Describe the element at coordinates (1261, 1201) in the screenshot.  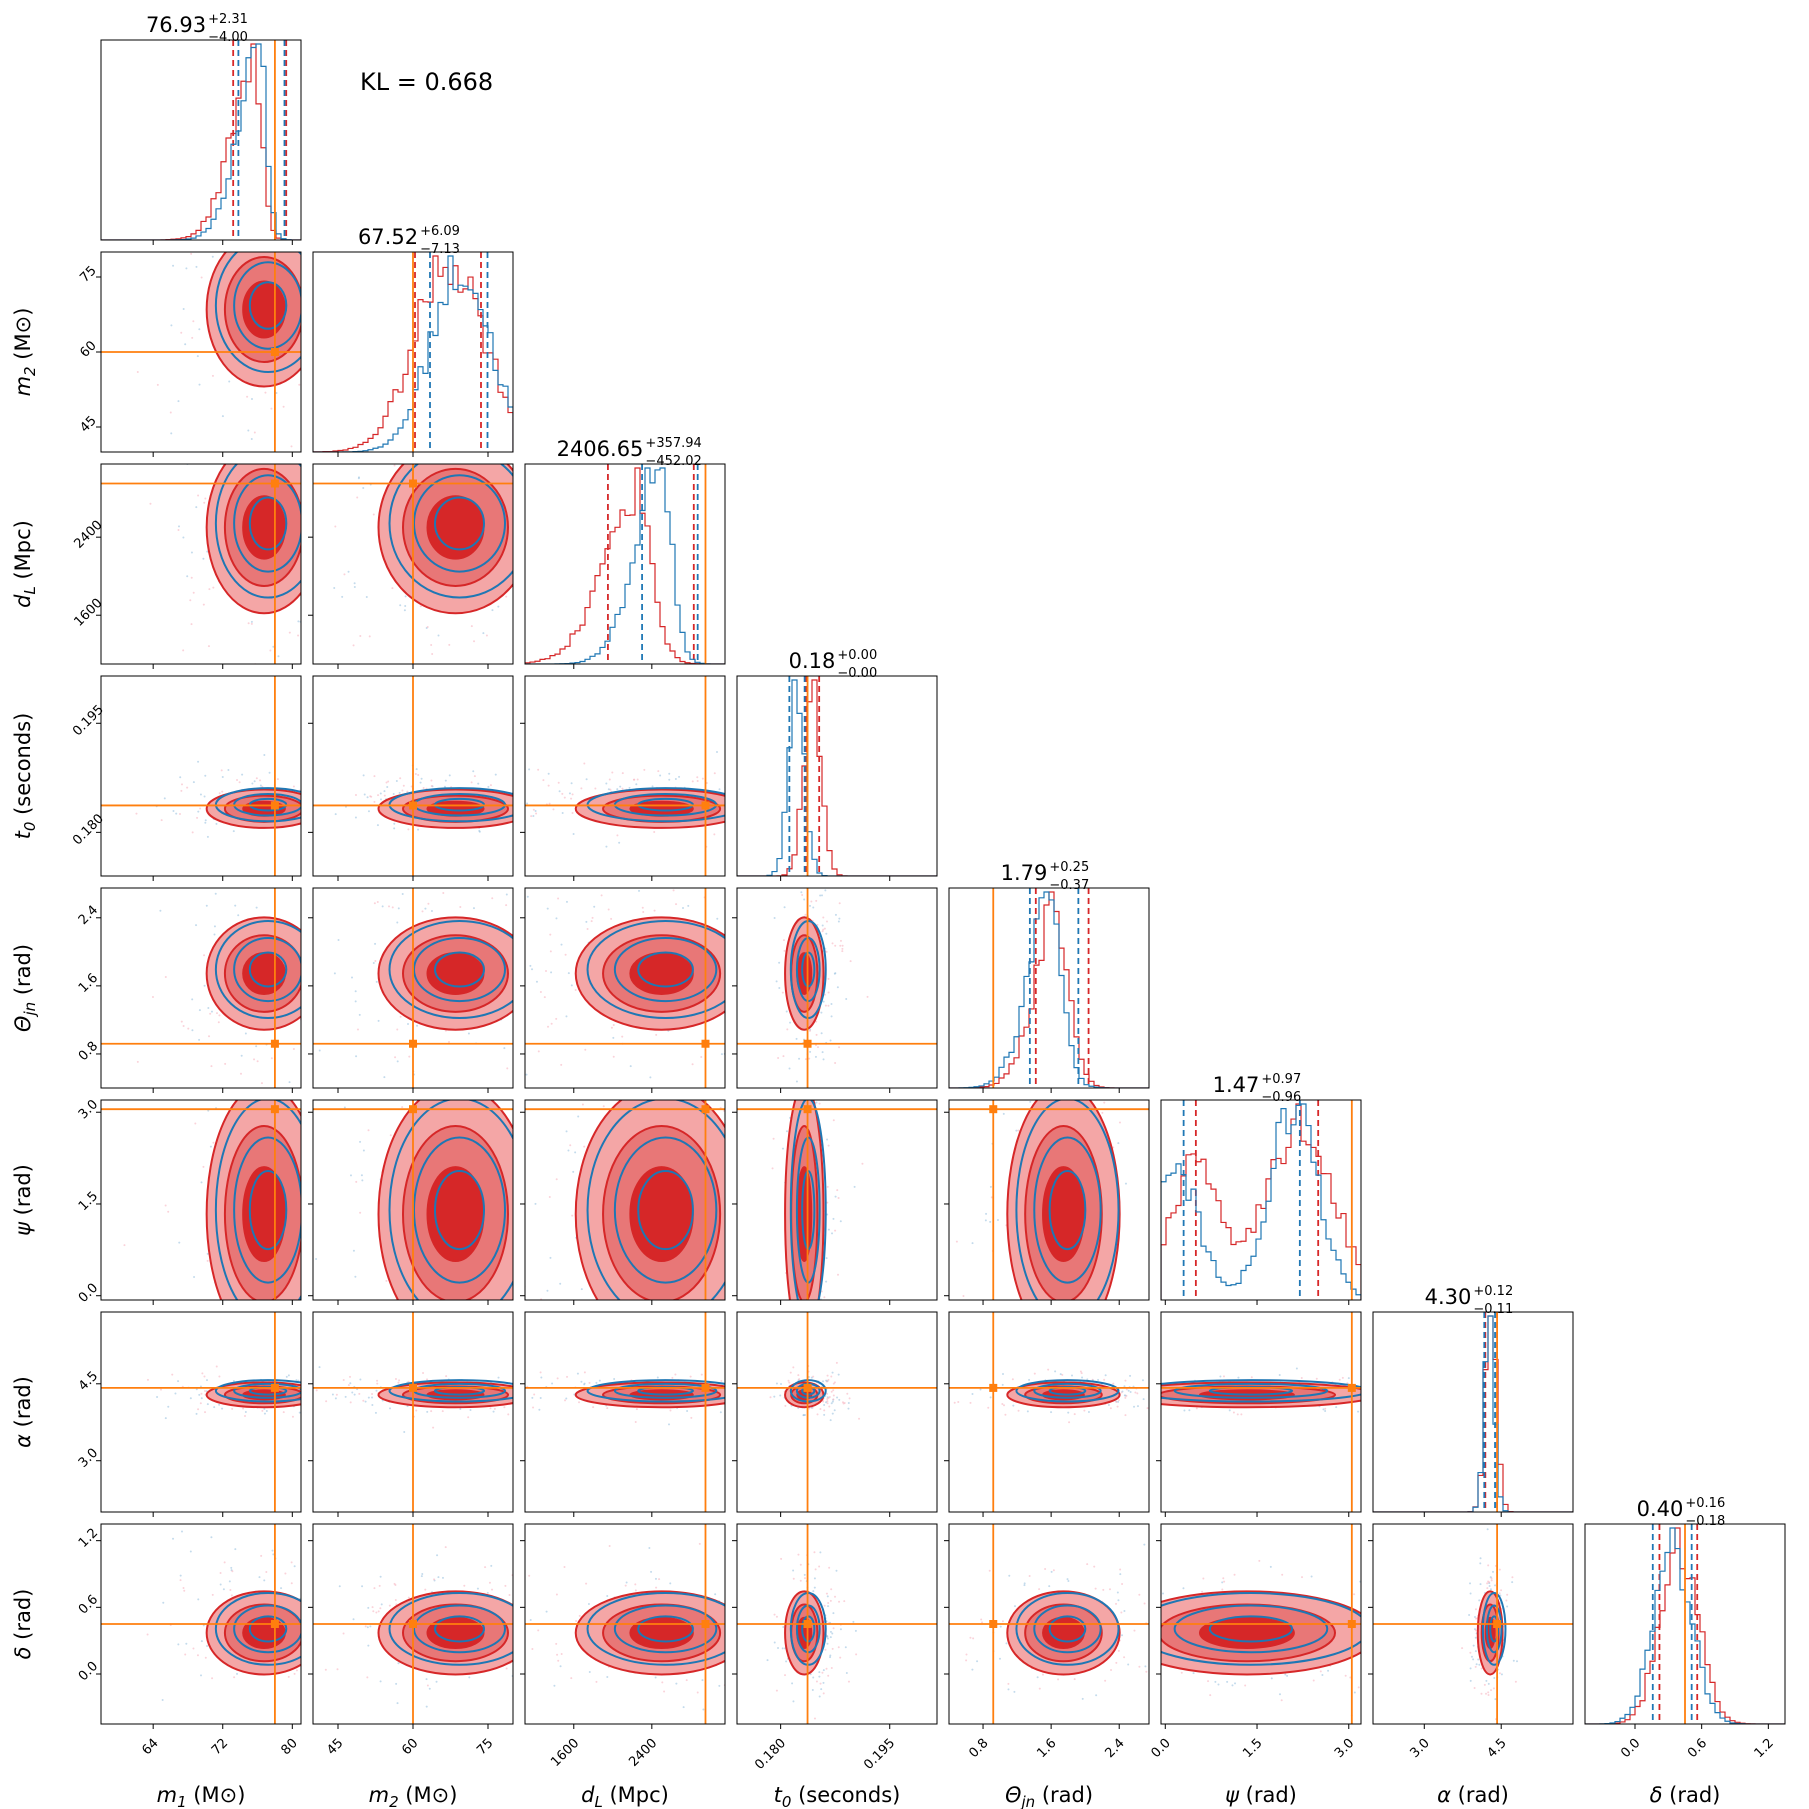
I see `hist-blue-psi` at that location.